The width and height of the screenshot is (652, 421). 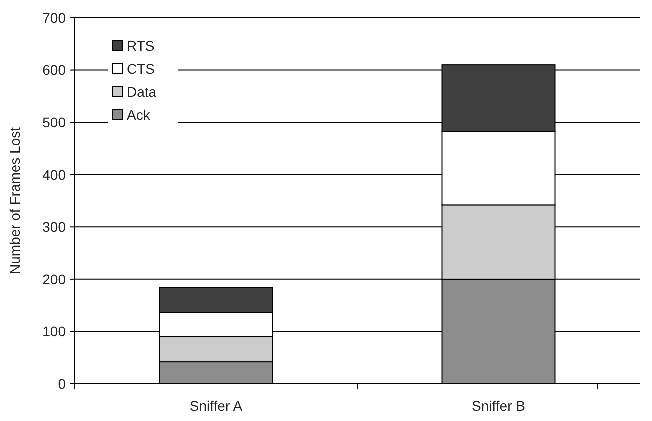 I want to click on y-tick-label: 200, so click(x=54, y=279).